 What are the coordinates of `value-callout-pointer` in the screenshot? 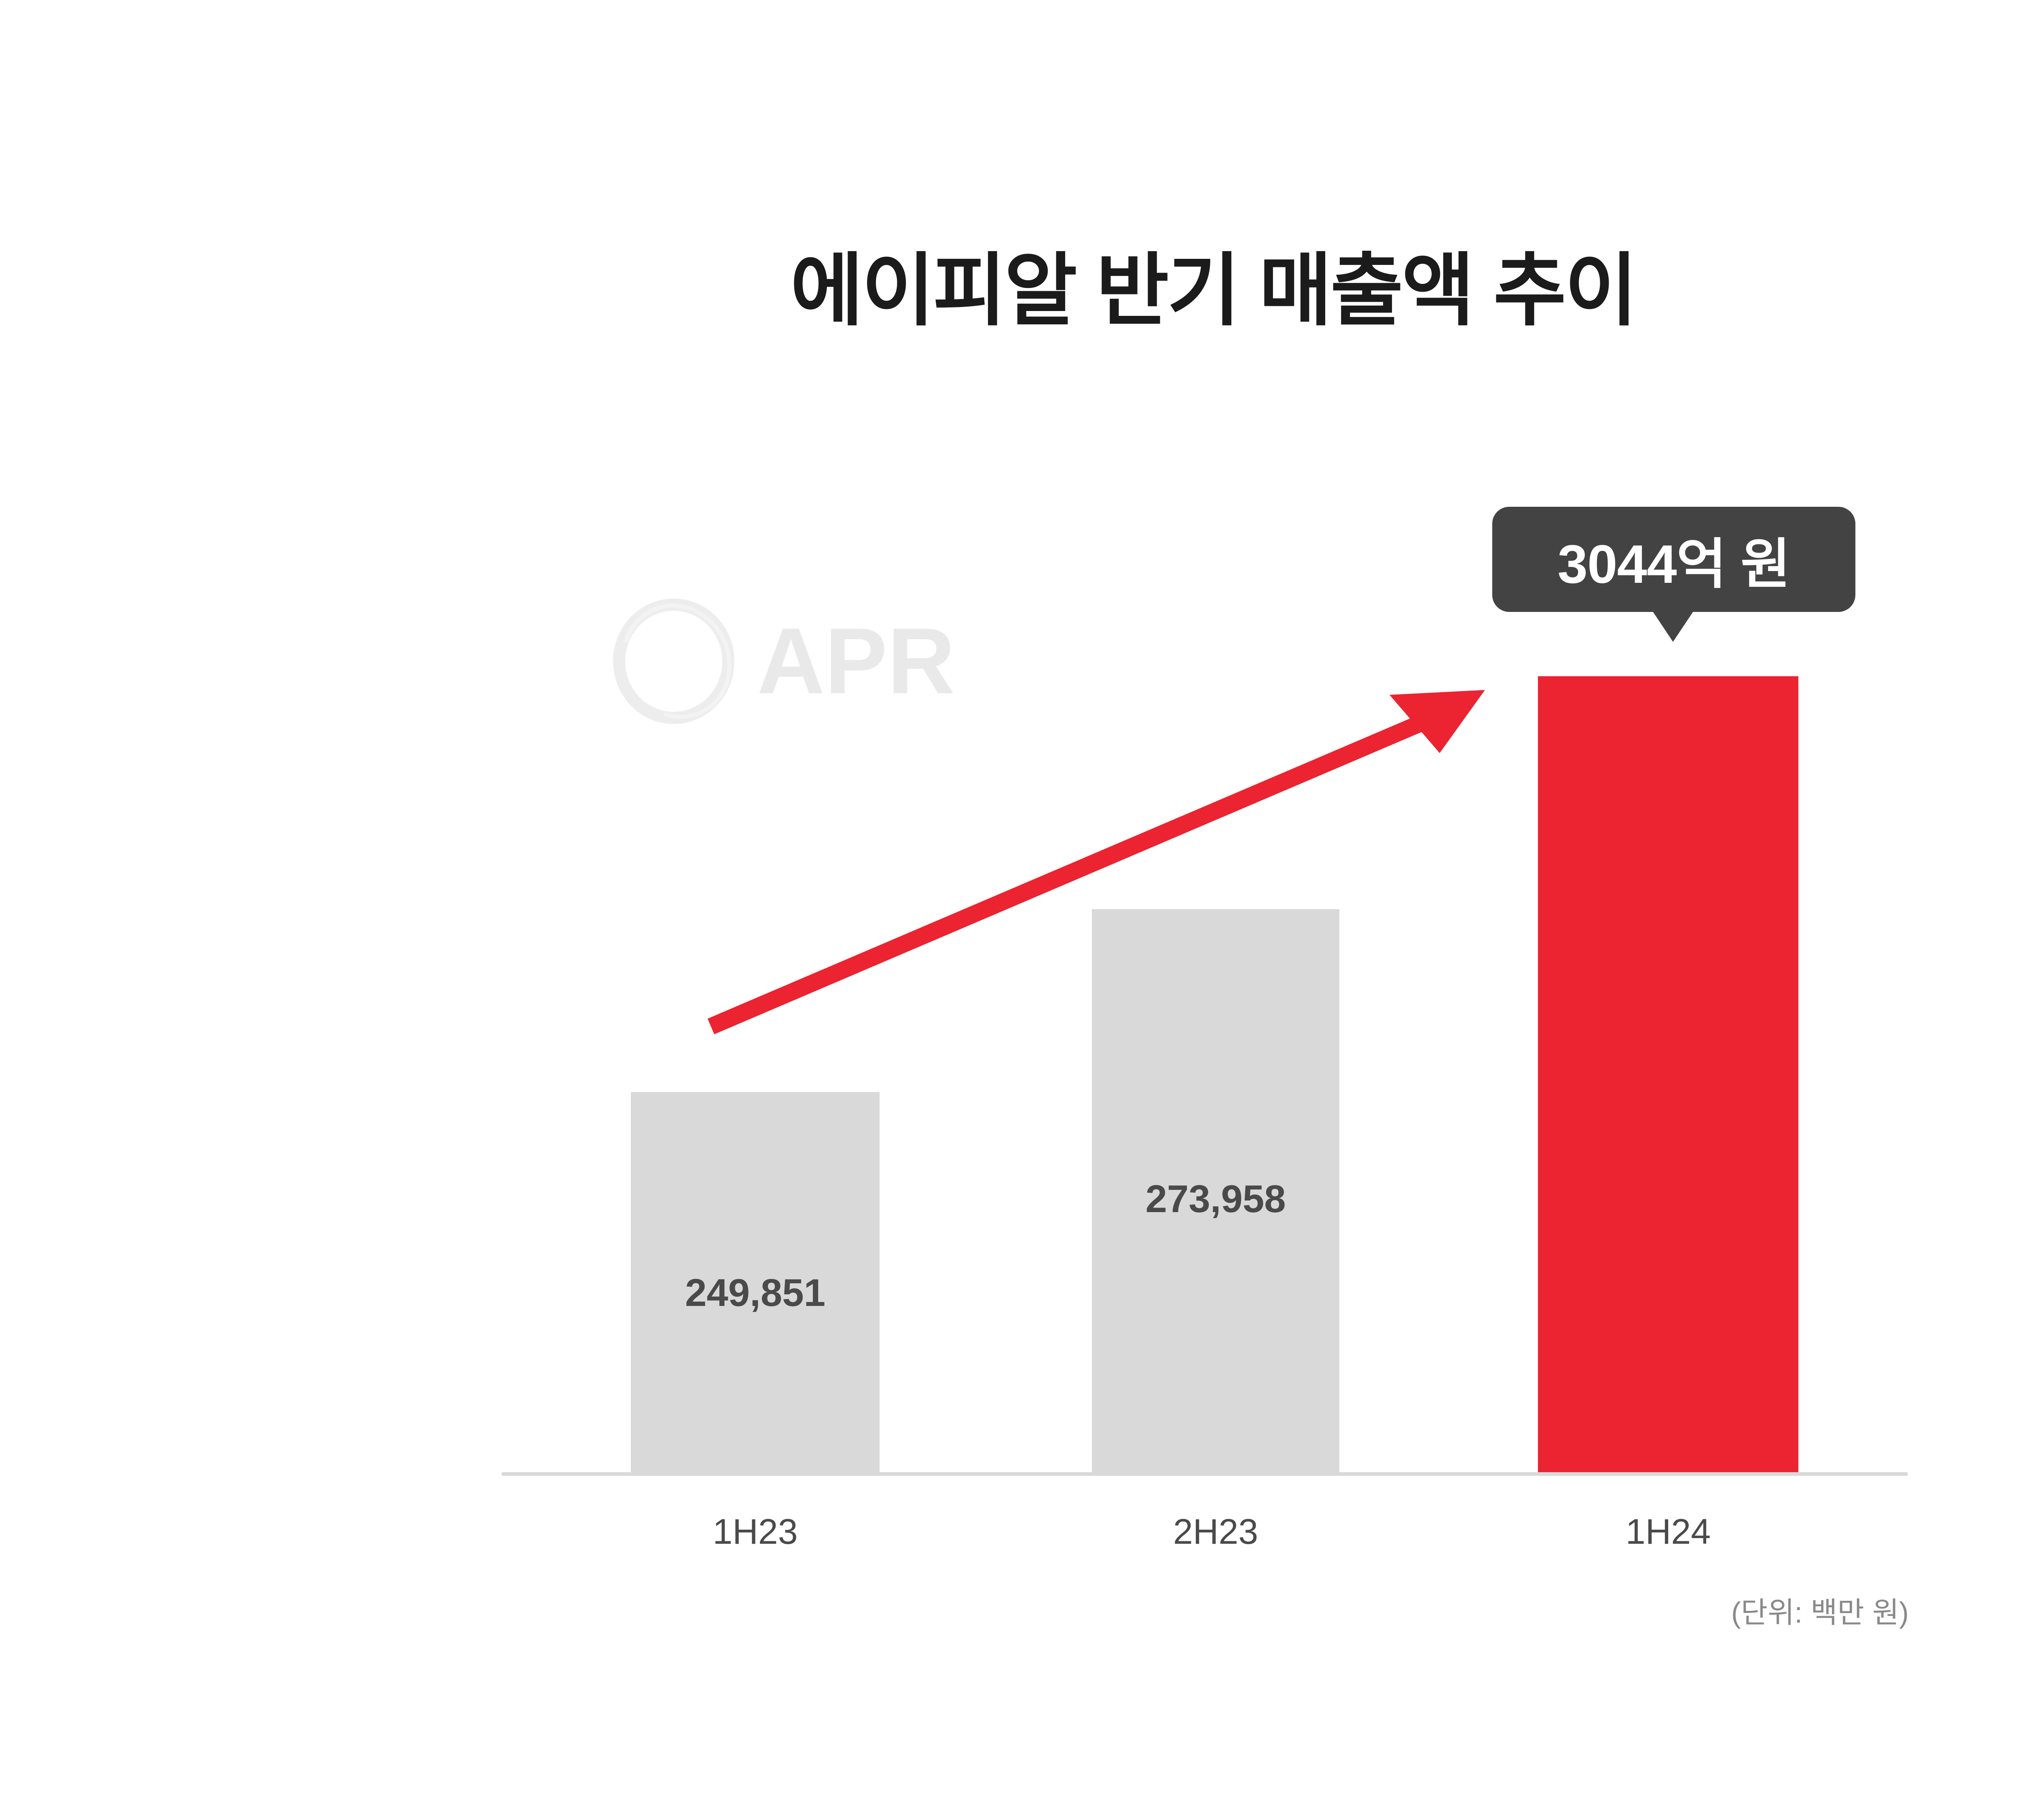 It's located at (1673, 626).